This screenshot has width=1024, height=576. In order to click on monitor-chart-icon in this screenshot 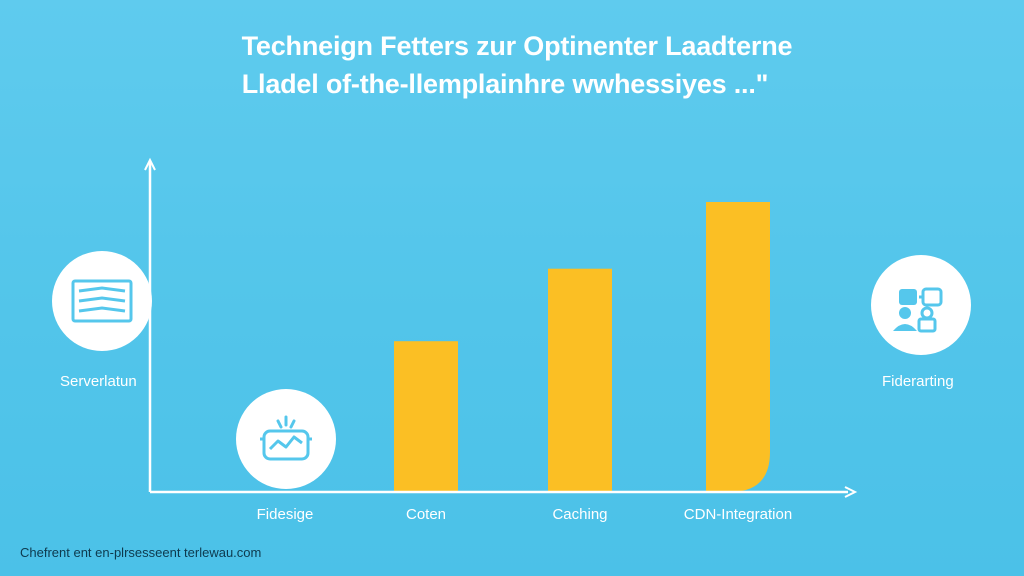, I will do `click(286, 438)`.